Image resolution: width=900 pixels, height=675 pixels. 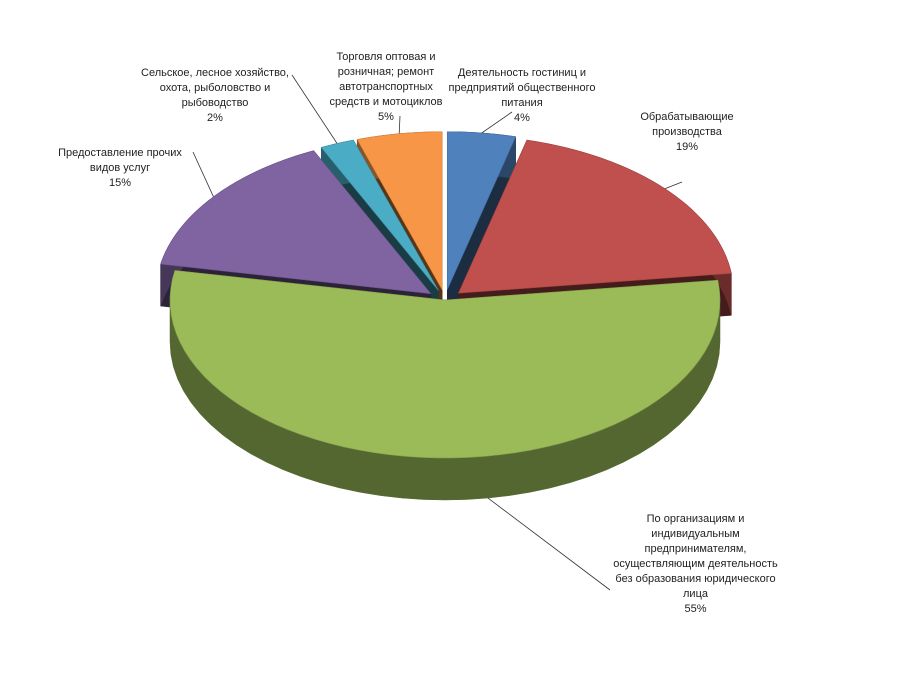 I want to click on slice-agriculture-top, so click(x=379, y=215).